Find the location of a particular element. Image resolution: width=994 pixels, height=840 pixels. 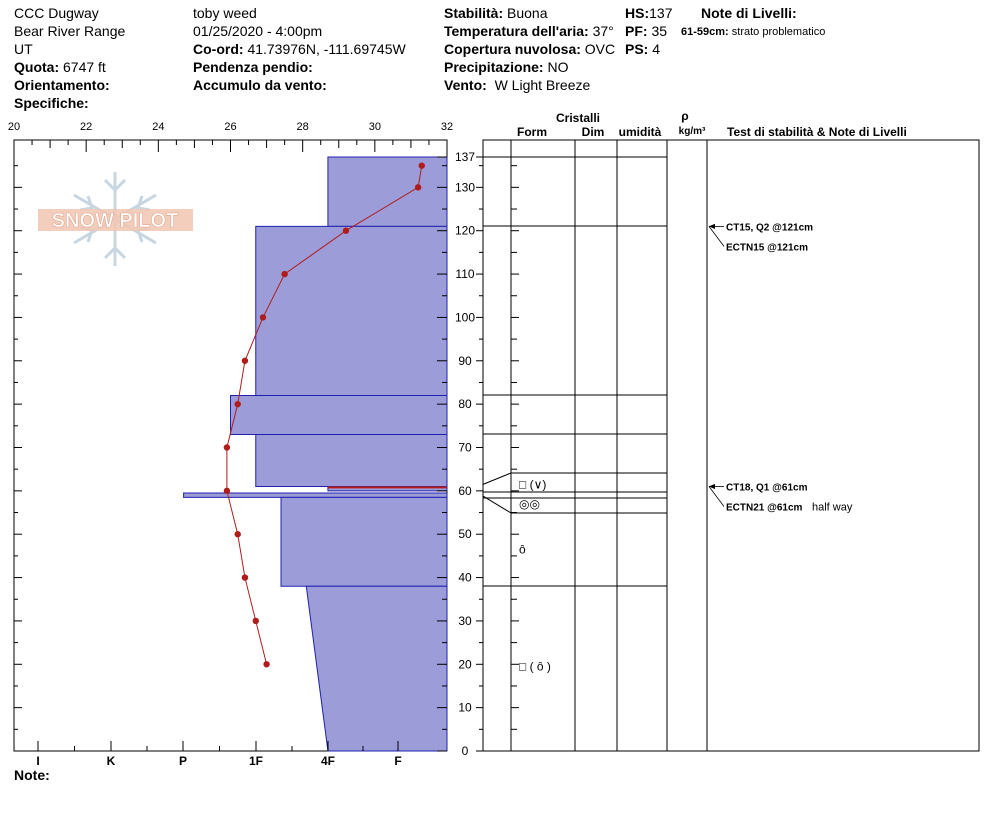

depth-tick-label: 130 is located at coordinates (465, 187).